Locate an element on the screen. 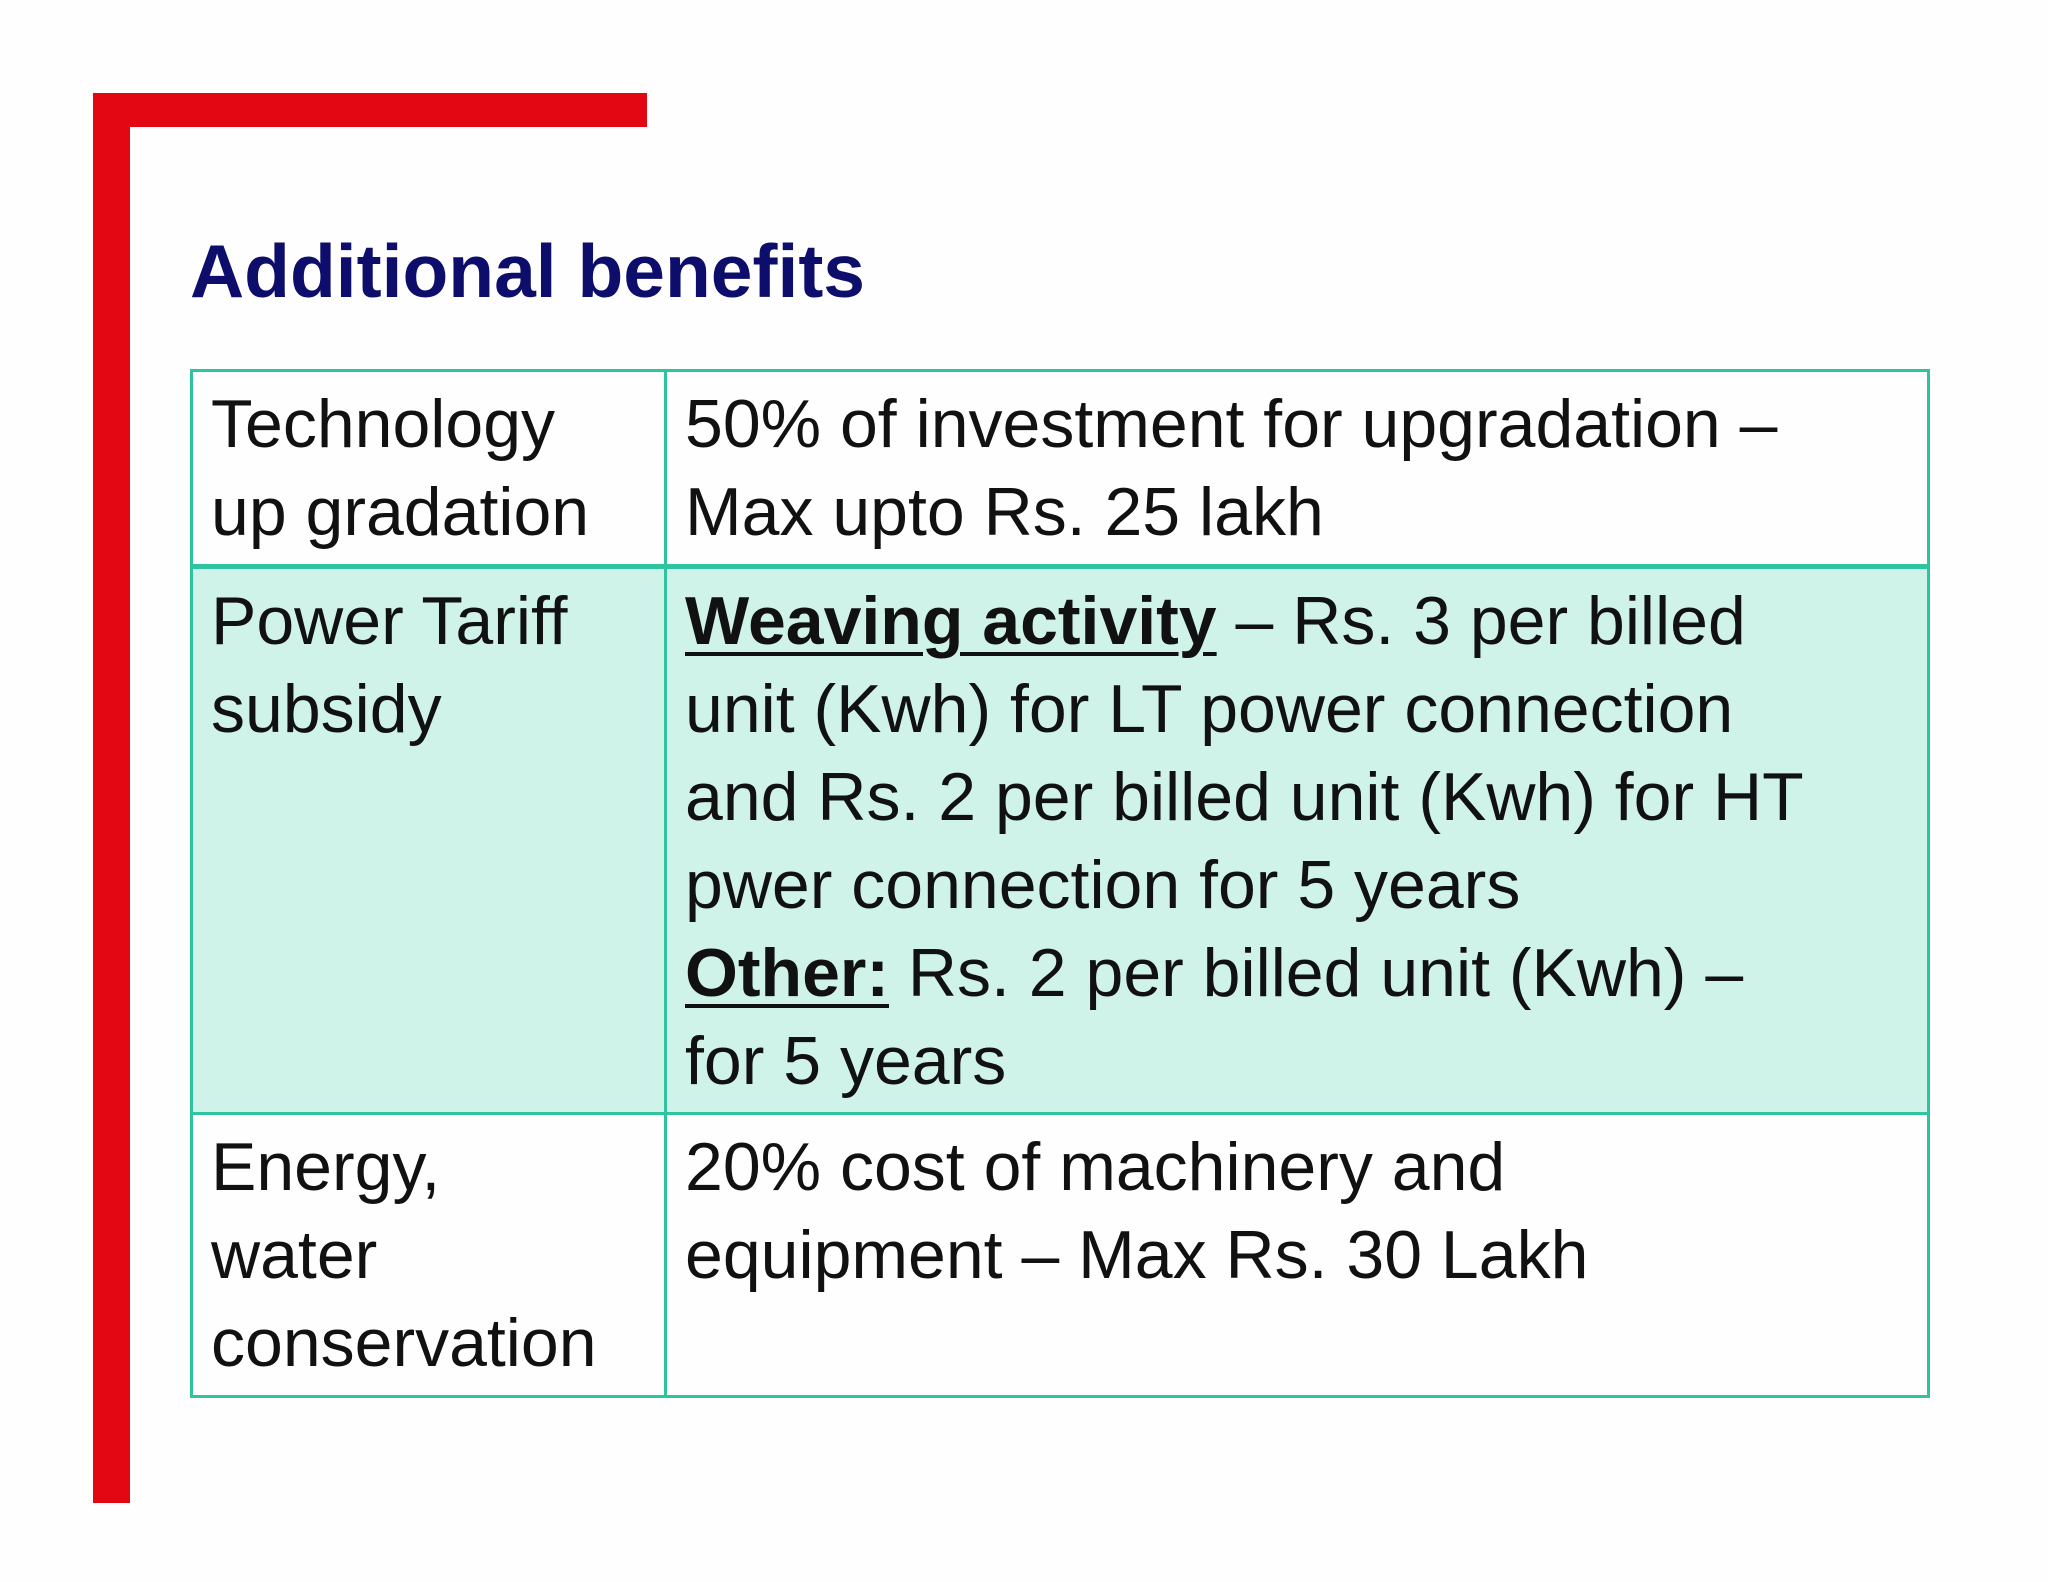 The height and width of the screenshot is (1582, 2048). weaving-activity-text: – Rs. 3 per billed is located at coordinates (1481, 621).